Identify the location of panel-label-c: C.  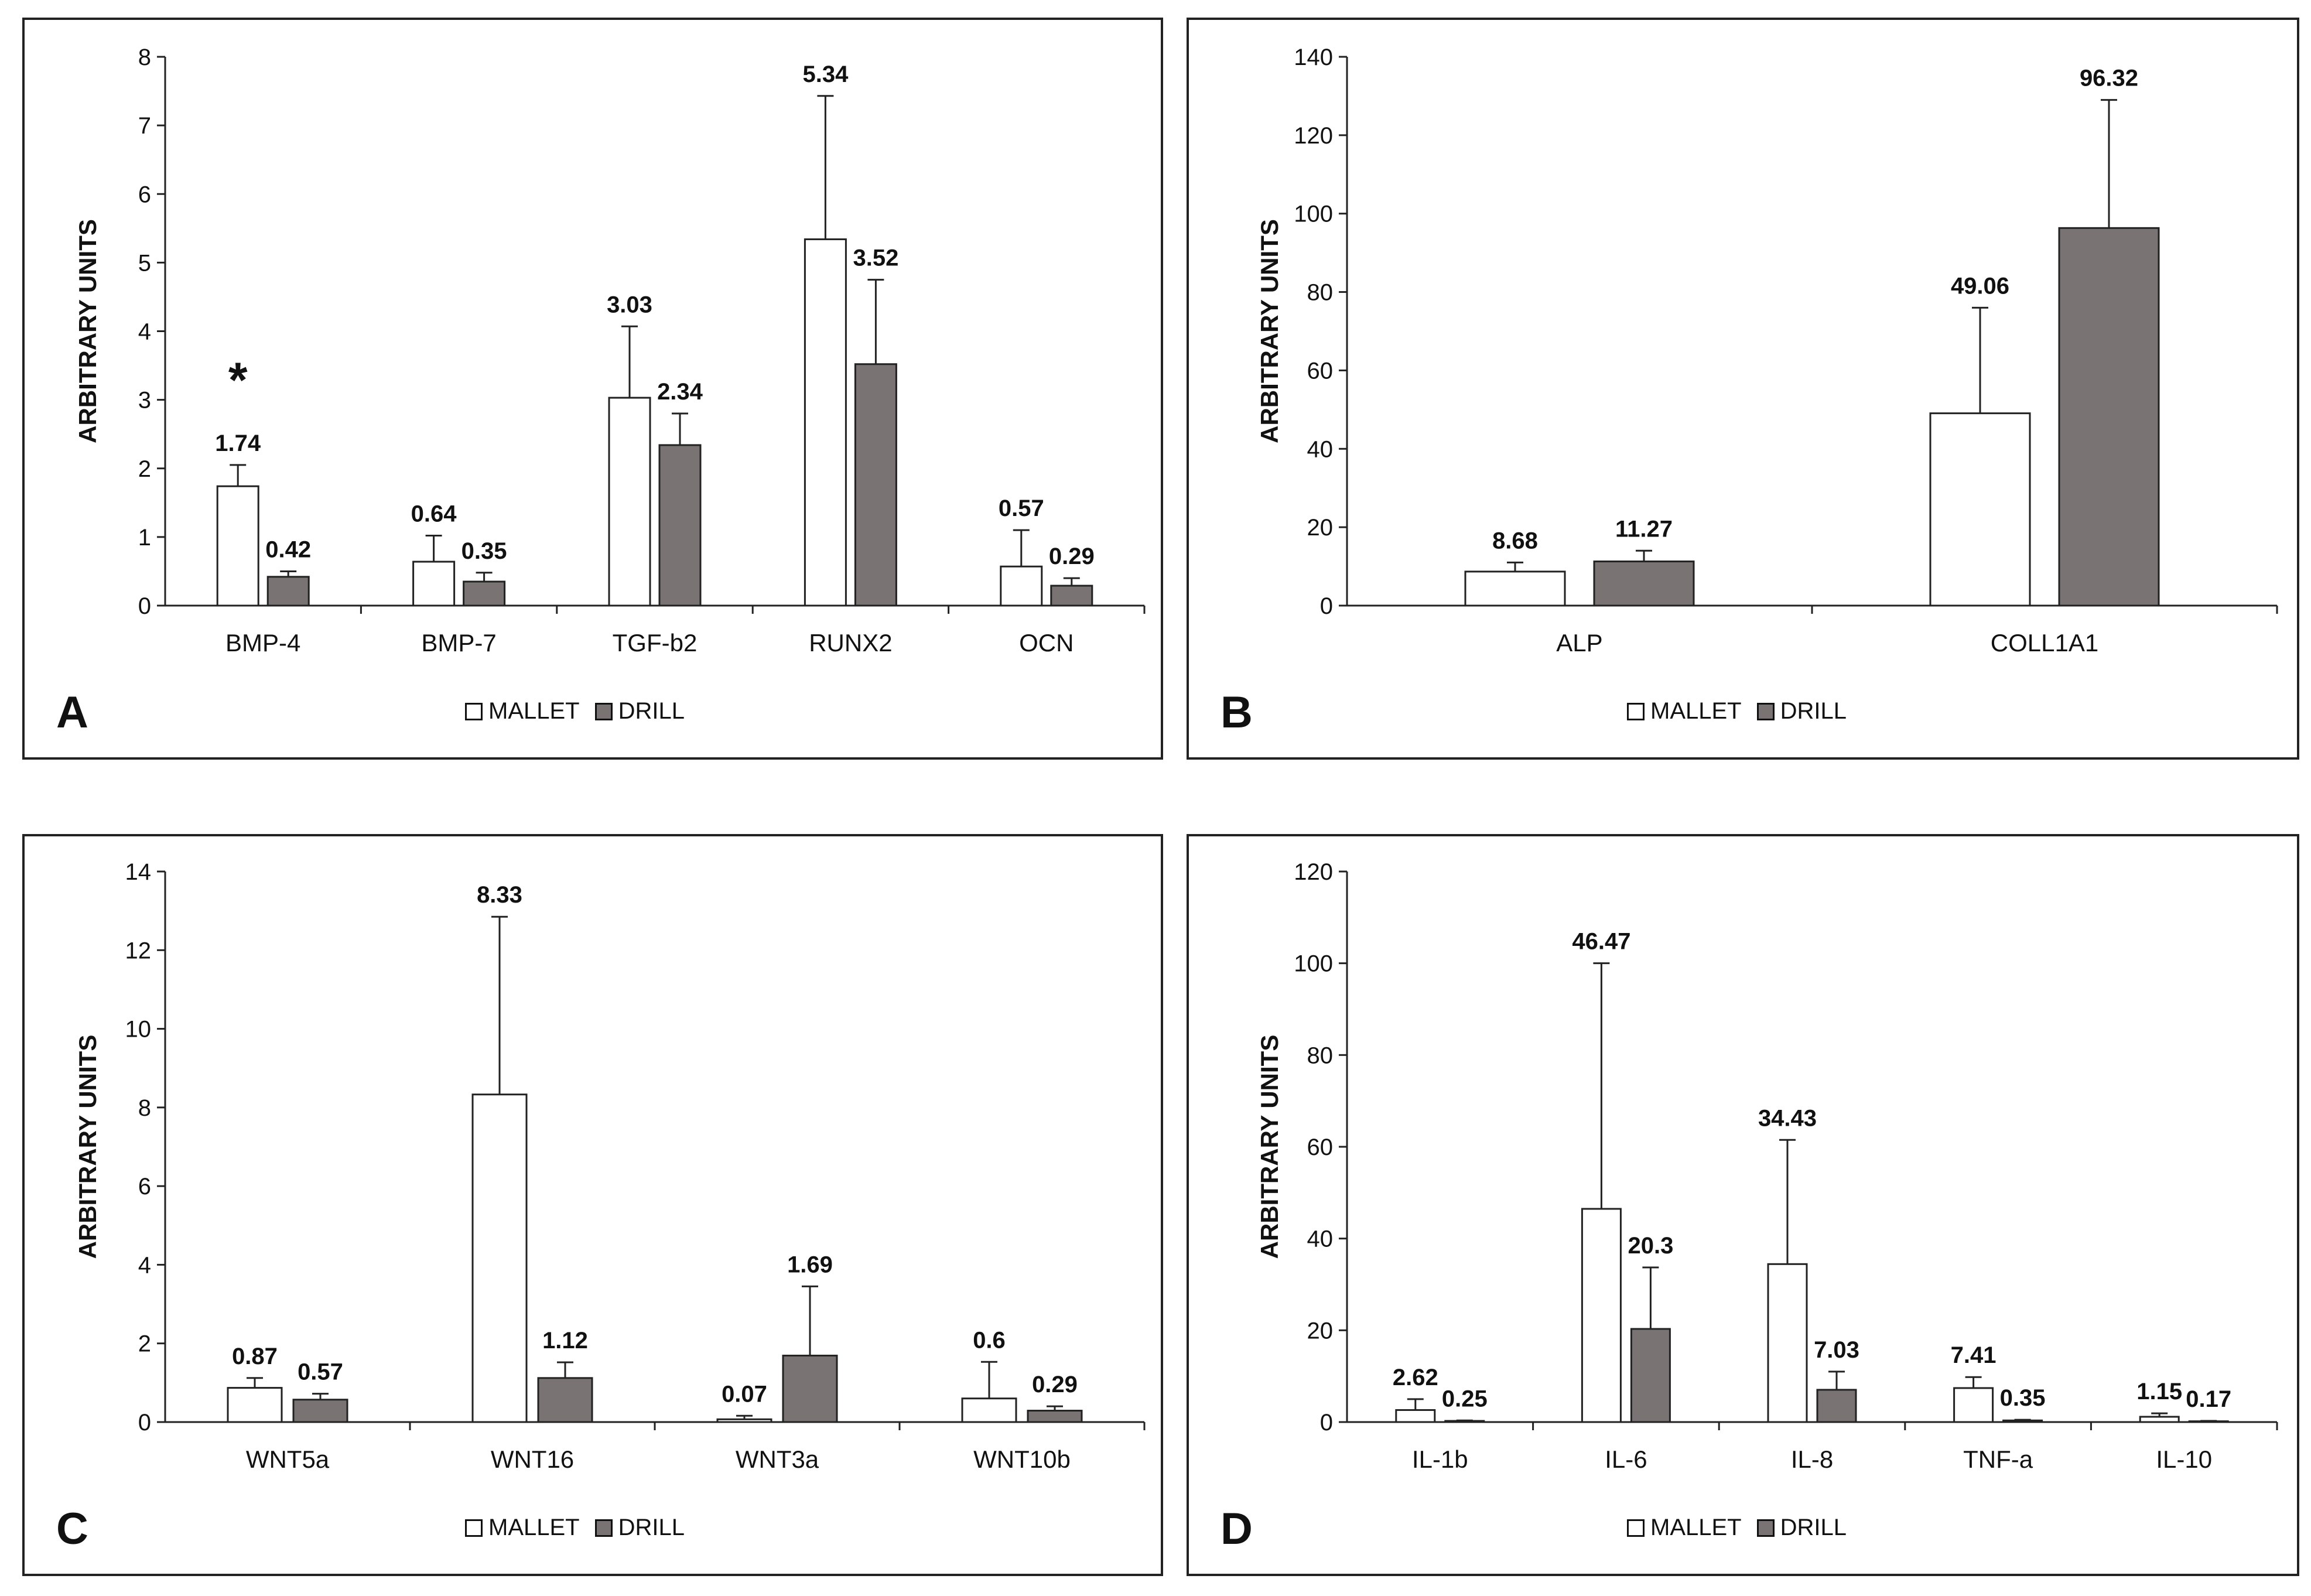
(72, 1529).